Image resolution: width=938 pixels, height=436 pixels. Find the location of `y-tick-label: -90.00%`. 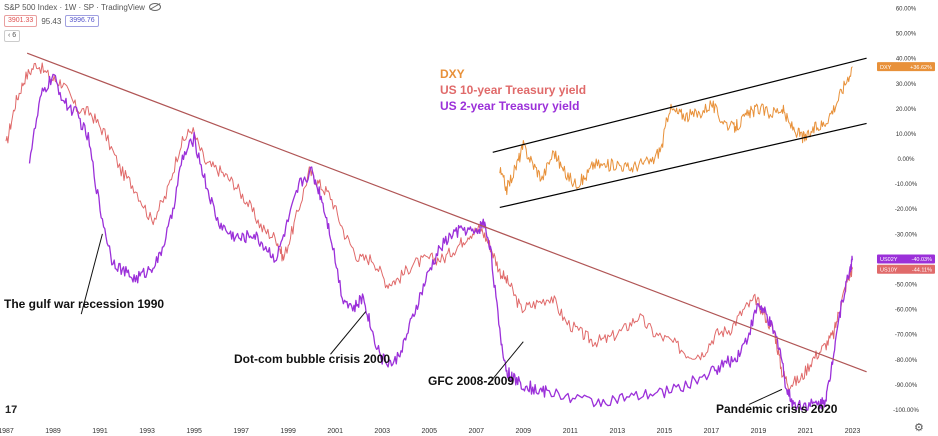

y-tick-label: -90.00% is located at coordinates (906, 386).